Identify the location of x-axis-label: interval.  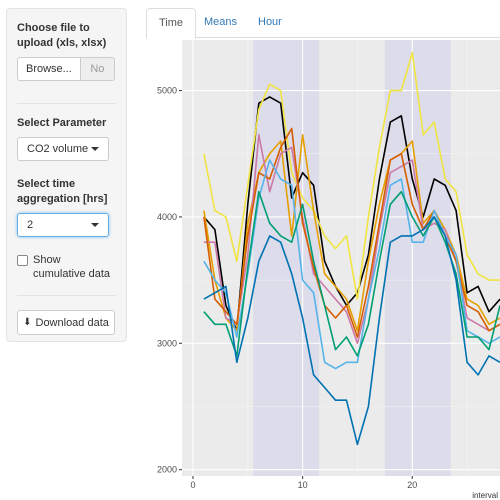
(485, 495).